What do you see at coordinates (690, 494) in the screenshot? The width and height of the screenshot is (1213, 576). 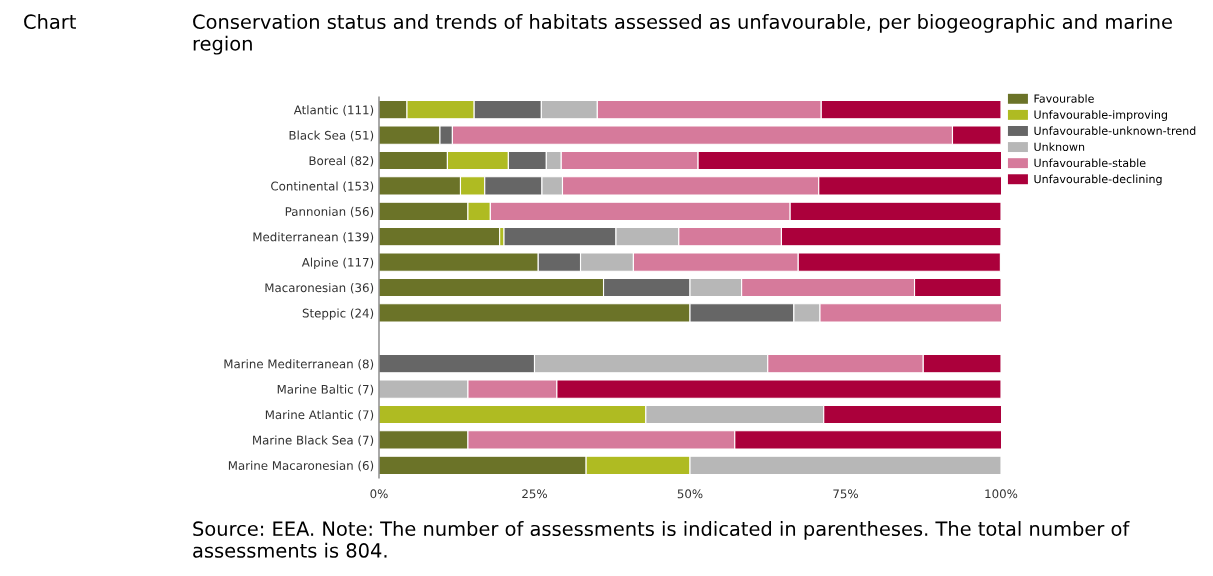 I see `x-tick-label: 50%` at bounding box center [690, 494].